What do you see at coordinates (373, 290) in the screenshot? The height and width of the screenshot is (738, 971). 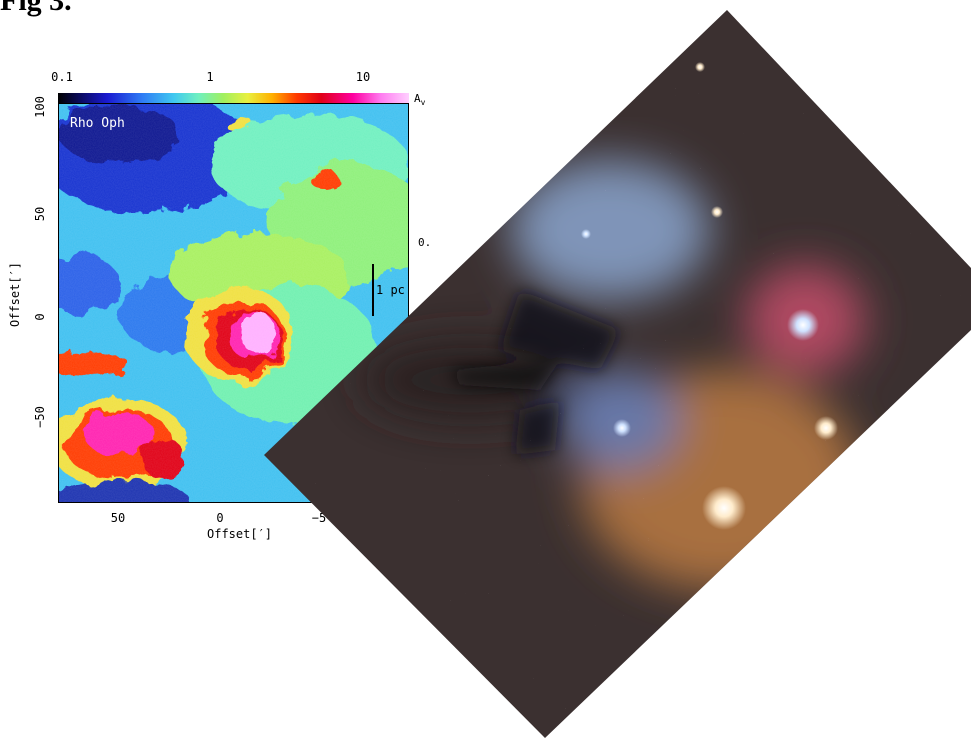 I see `scale-bar` at bounding box center [373, 290].